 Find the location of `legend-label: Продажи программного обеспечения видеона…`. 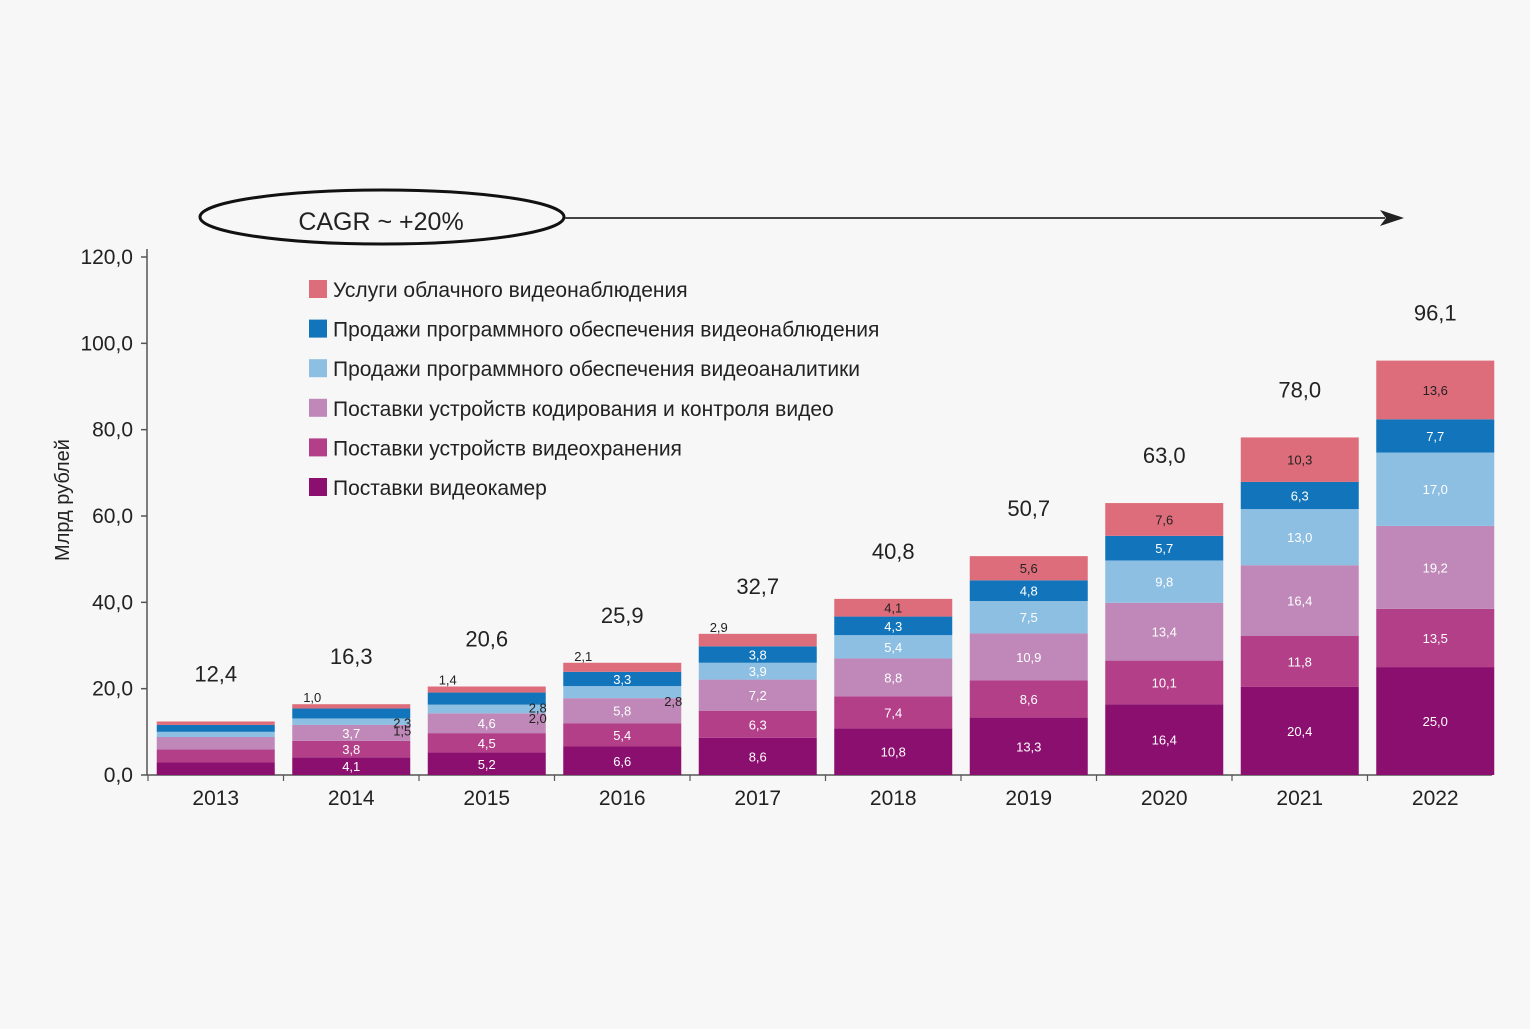

legend-label: Продажи программного обеспечения видеона… is located at coordinates (606, 330).